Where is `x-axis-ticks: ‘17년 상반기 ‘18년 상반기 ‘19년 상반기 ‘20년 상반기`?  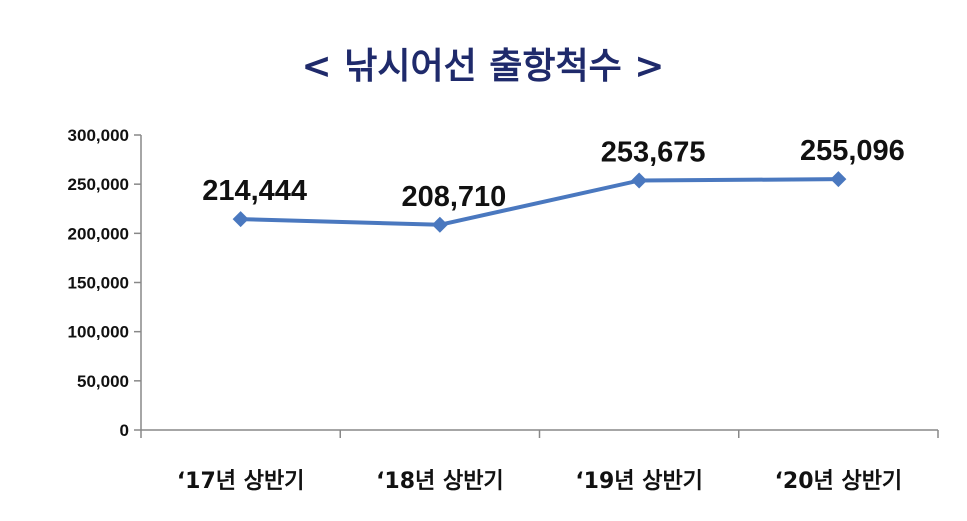
x-axis-ticks: ‘17년 상반기 ‘18년 상반기 ‘19년 상반기 ‘20년 상반기 is located at coordinates (539, 462).